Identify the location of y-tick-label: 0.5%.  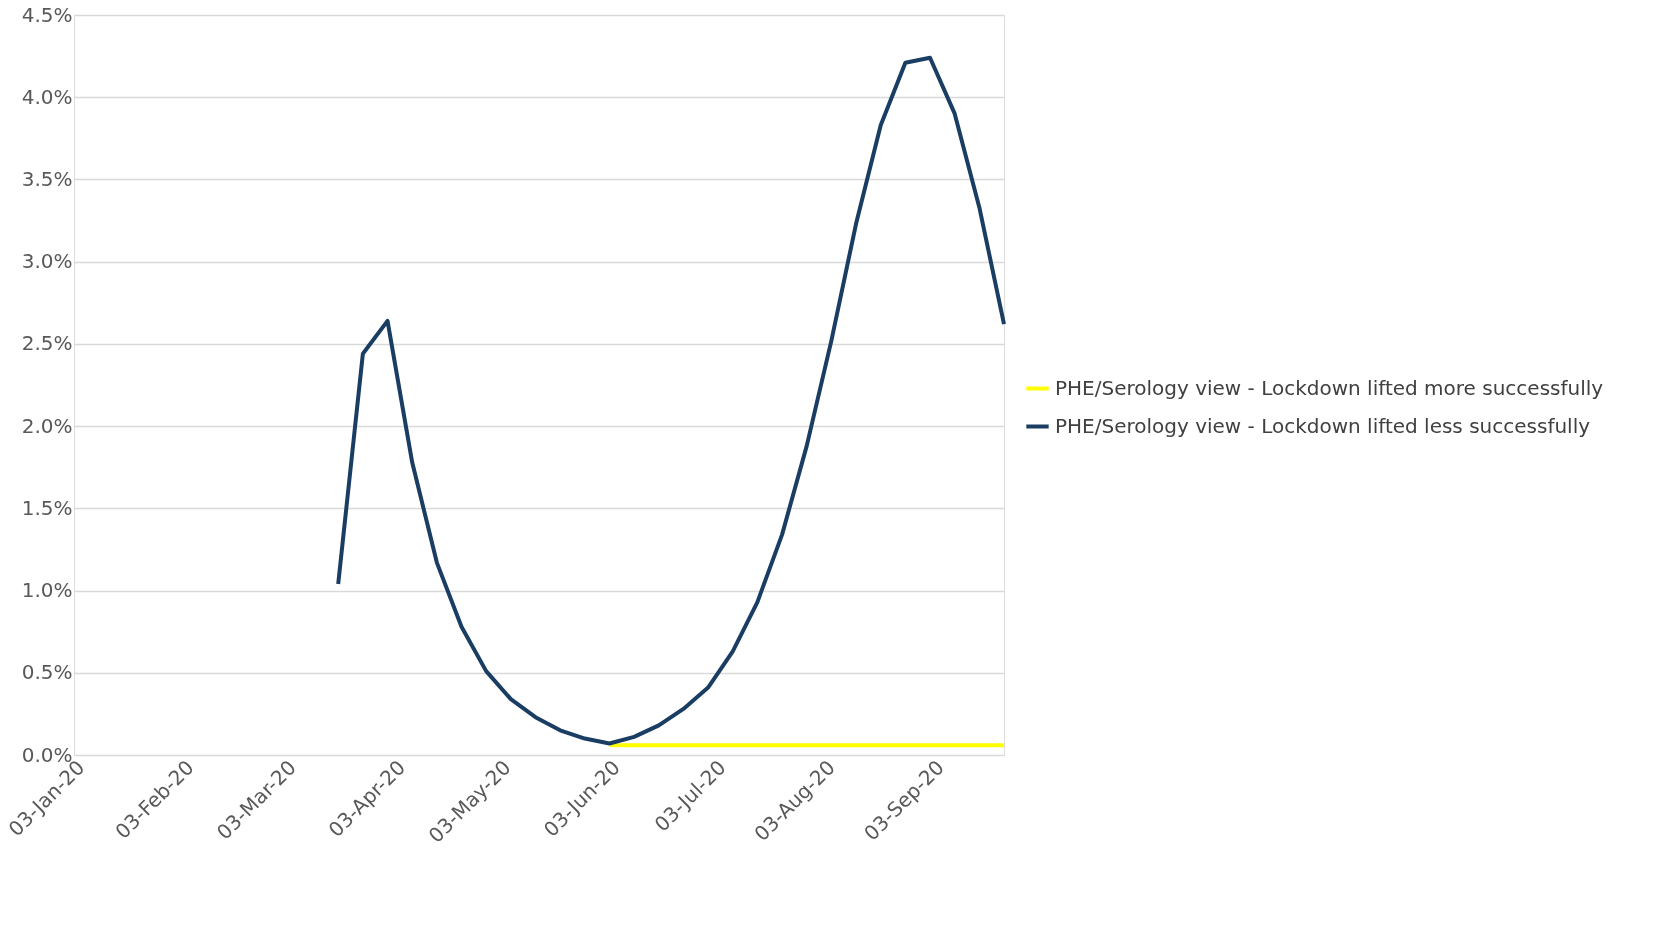
(47, 672).